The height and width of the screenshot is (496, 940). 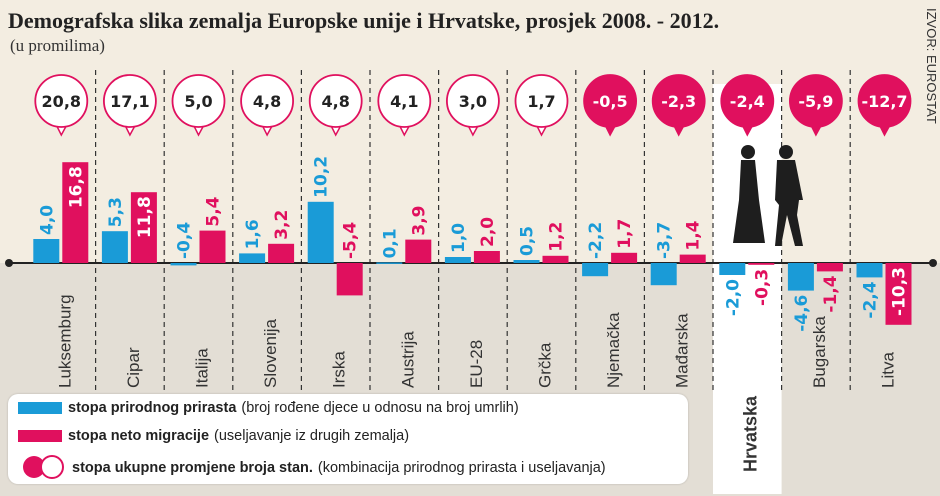 What do you see at coordinates (214, 211) in the screenshot?
I see `value-label: 5,4` at bounding box center [214, 211].